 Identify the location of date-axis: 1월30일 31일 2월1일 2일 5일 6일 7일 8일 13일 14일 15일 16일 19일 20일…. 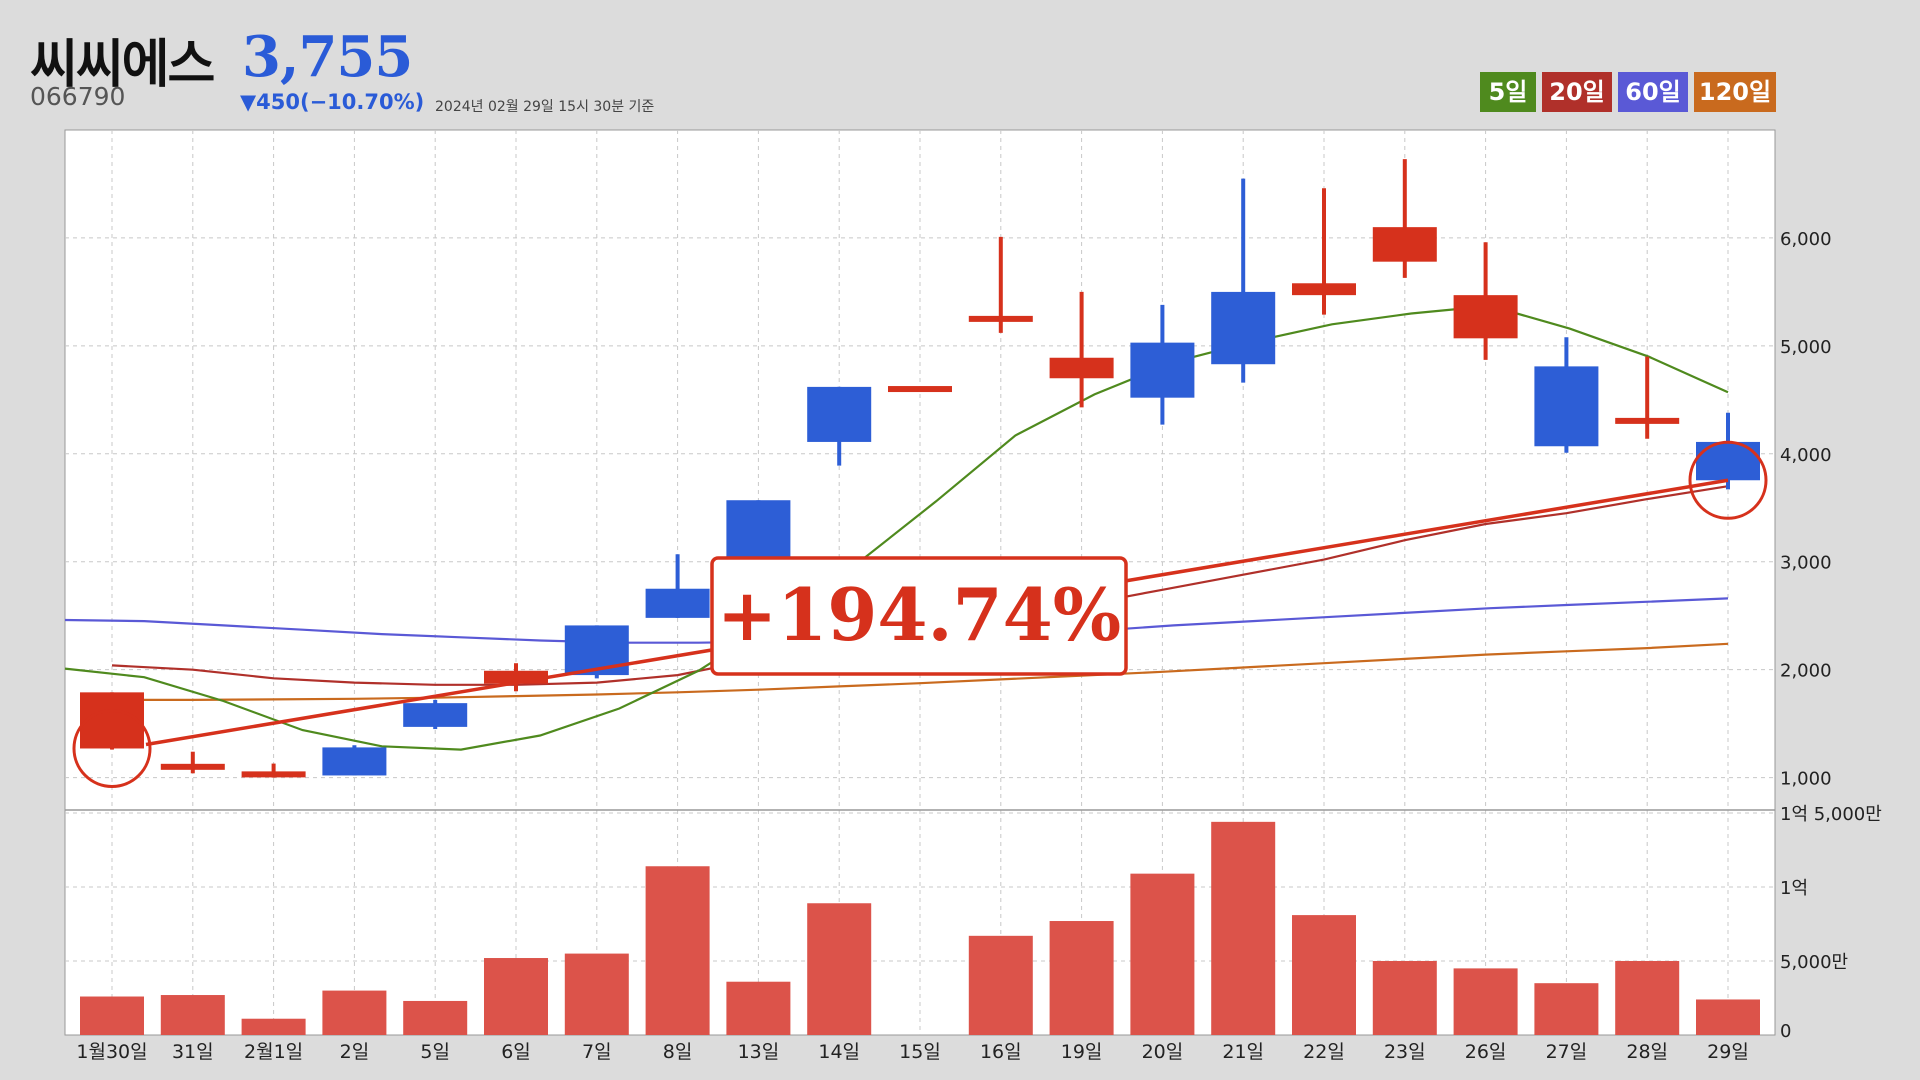
(912, 1052).